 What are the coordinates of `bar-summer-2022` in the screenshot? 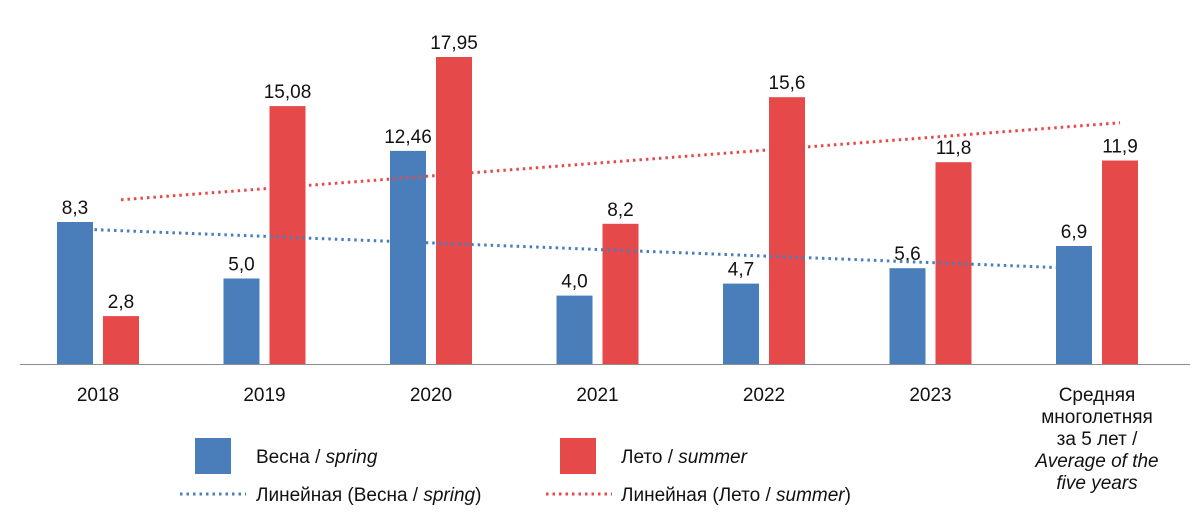 It's located at (787, 230).